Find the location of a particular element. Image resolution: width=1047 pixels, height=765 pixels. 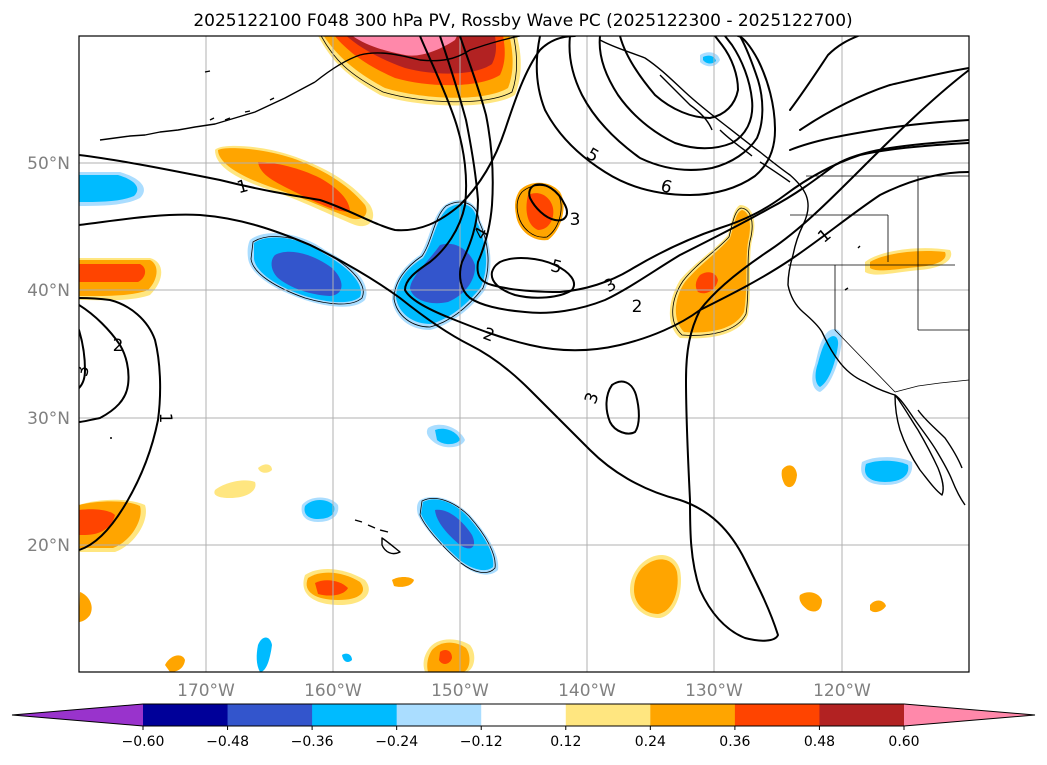

anomaly-coast-west-orange is located at coordinates (712, 271).